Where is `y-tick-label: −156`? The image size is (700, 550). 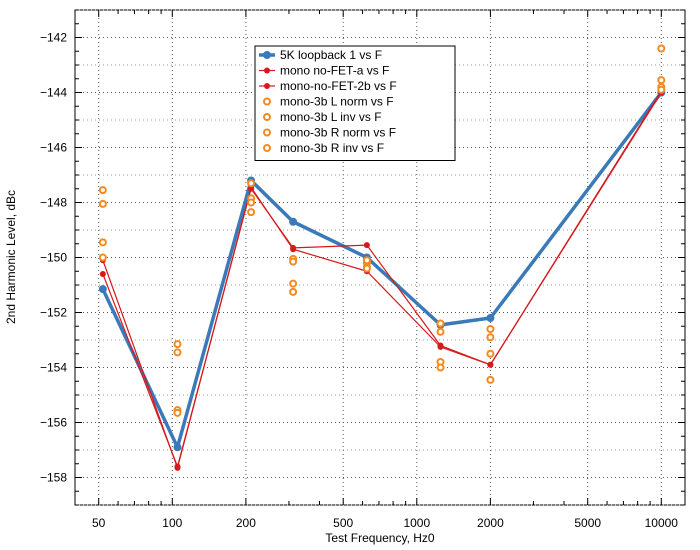
y-tick-label: −156 is located at coordinates (53, 423).